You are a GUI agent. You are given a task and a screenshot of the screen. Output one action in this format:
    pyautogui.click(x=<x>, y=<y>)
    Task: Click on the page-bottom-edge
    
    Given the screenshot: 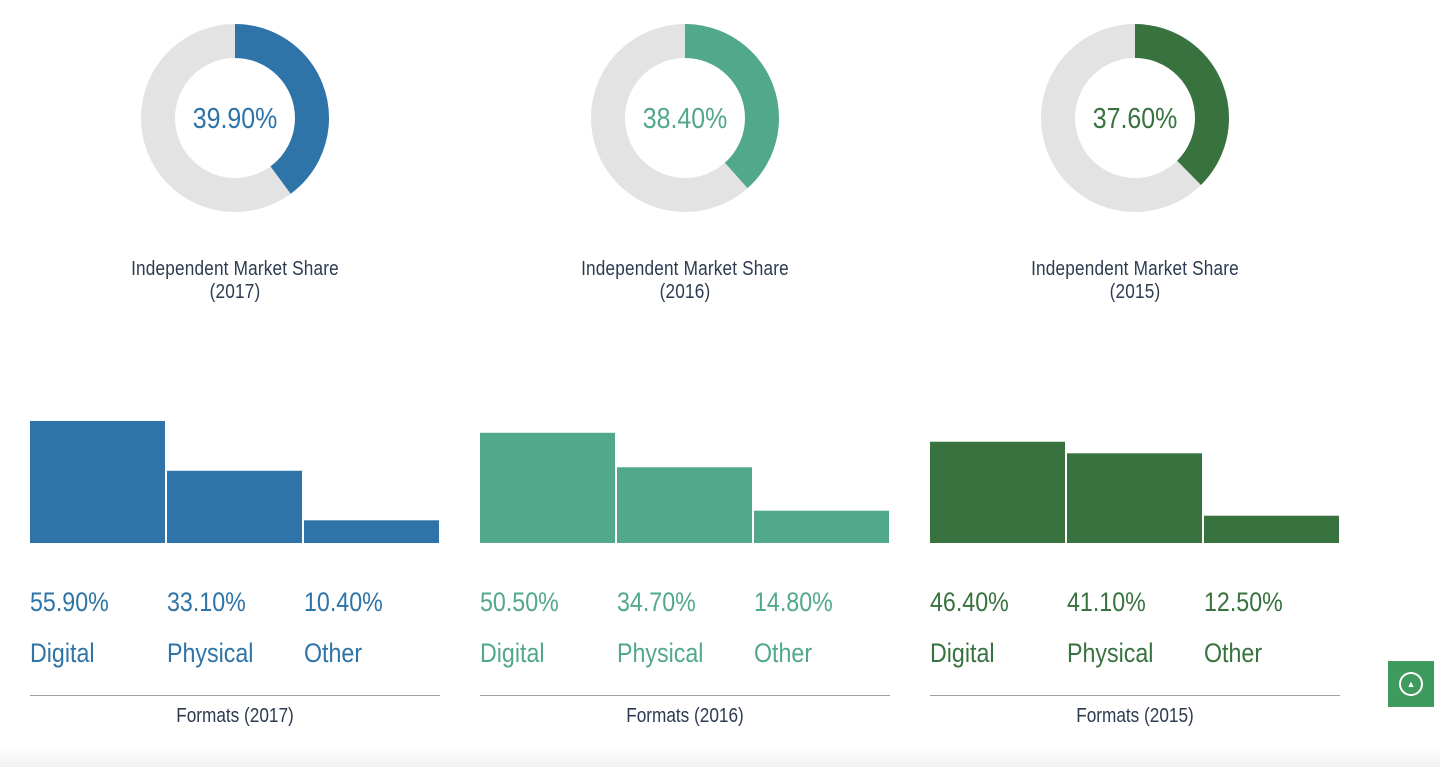 What is the action you would take?
    pyautogui.click(x=720, y=757)
    